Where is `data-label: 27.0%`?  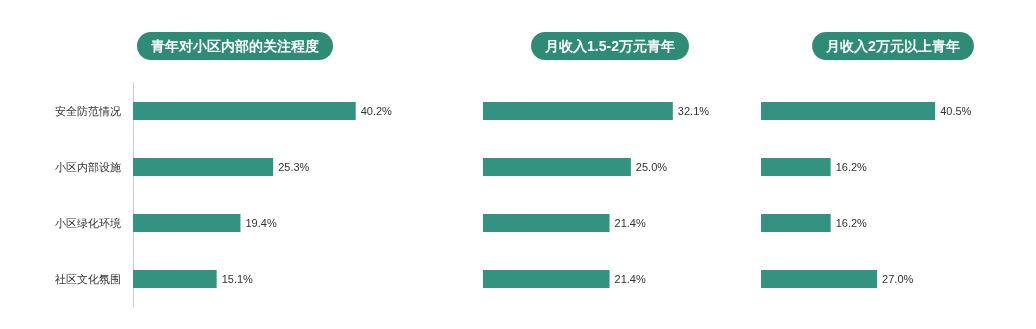
data-label: 27.0% is located at coordinates (898, 279).